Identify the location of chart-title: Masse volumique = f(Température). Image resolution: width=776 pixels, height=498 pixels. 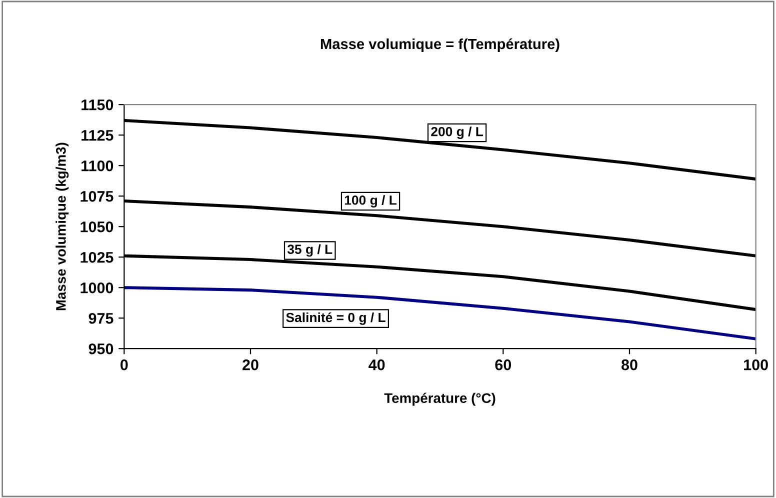
(440, 45).